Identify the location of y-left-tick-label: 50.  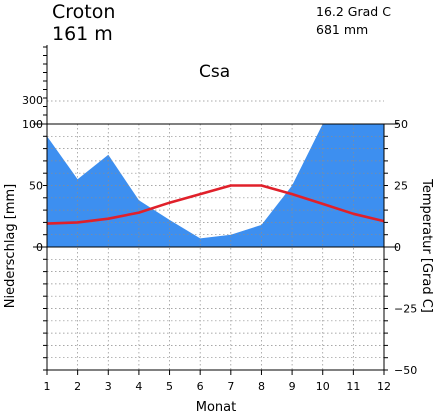
(36, 186).